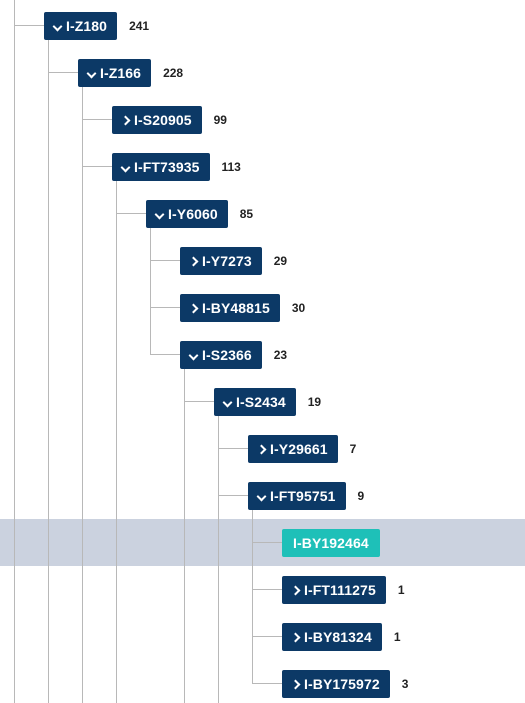 This screenshot has width=525, height=703. I want to click on node-count: 29, so click(280, 261).